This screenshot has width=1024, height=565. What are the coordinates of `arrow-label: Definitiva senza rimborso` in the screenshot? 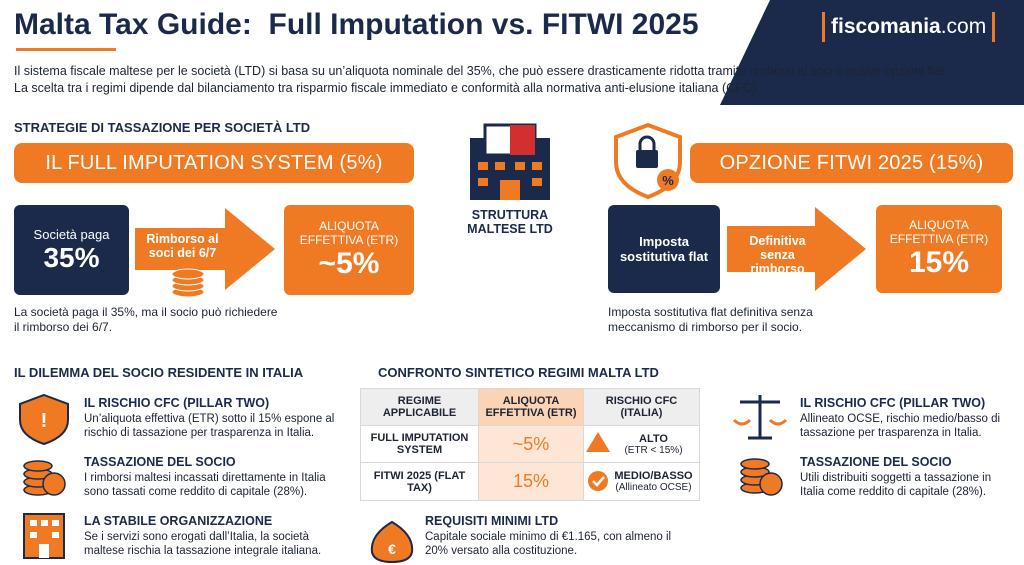 It's located at (777, 255).